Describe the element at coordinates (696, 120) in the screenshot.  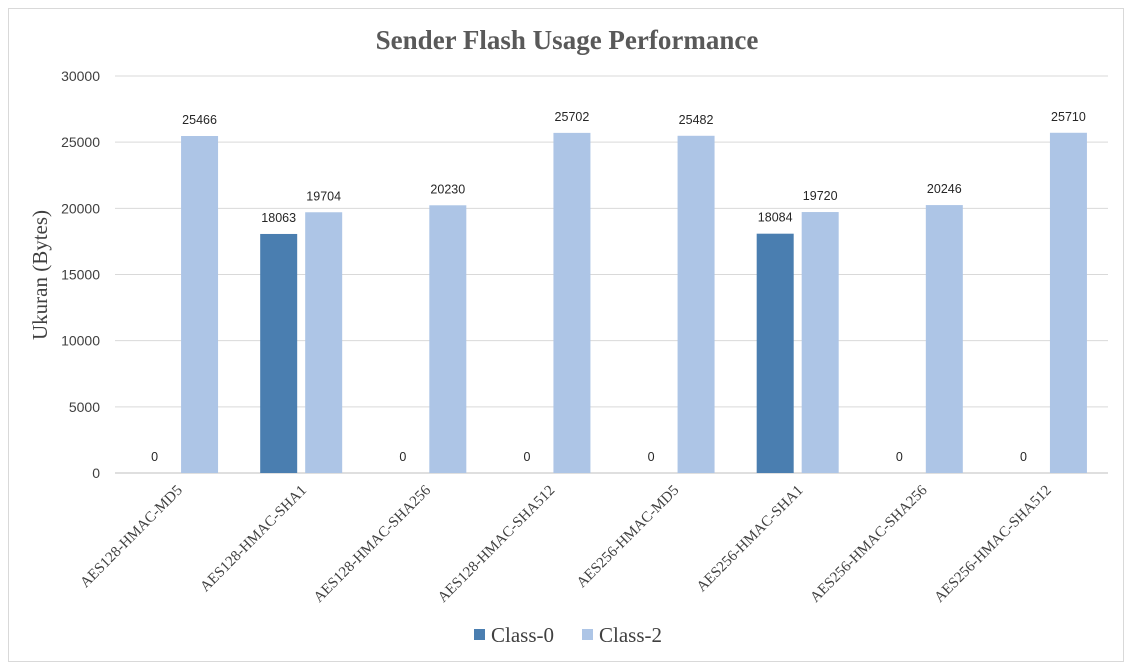
I see `data-label: 25482` at that location.